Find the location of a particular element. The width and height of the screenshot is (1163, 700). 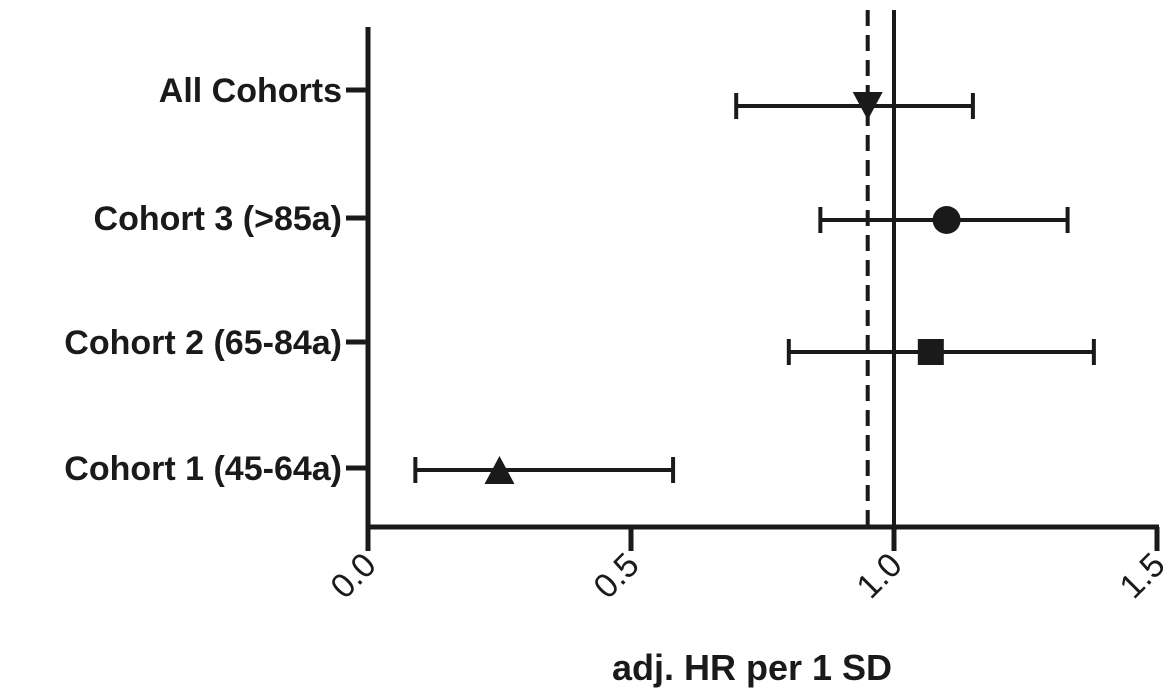

y-tick-label: Cohort 3 (>85a) is located at coordinates (218, 219).